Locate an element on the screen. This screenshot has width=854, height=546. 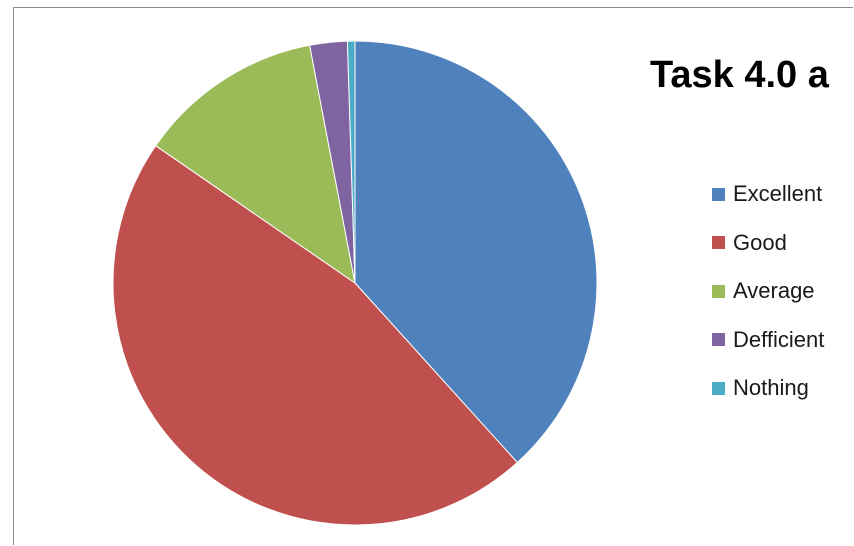
legend-item-defficient: Defficient is located at coordinates (779, 340).